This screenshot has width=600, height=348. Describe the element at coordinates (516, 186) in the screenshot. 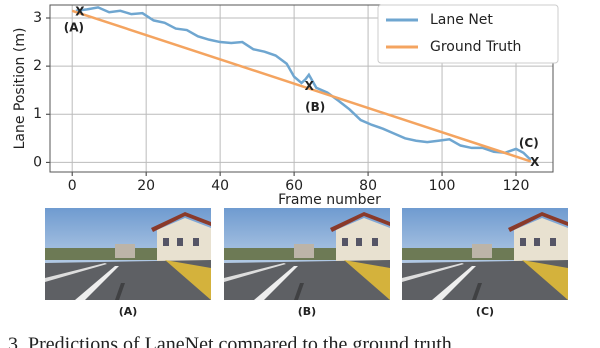

I see `x-tick-label: 120` at that location.